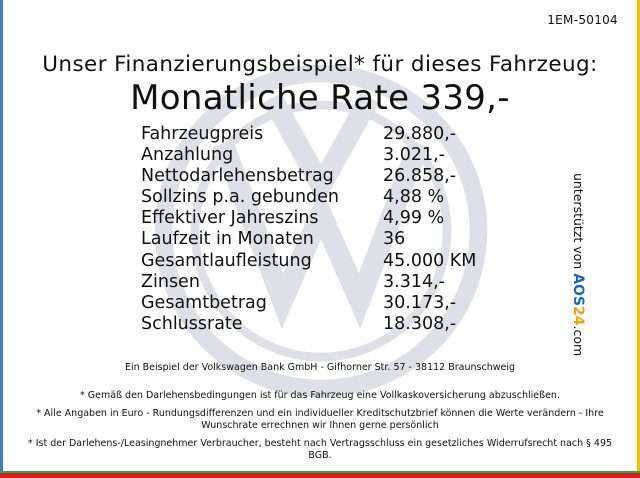  I want to click on finance-row-label: Nettodarlehensbetrag, so click(237, 176).